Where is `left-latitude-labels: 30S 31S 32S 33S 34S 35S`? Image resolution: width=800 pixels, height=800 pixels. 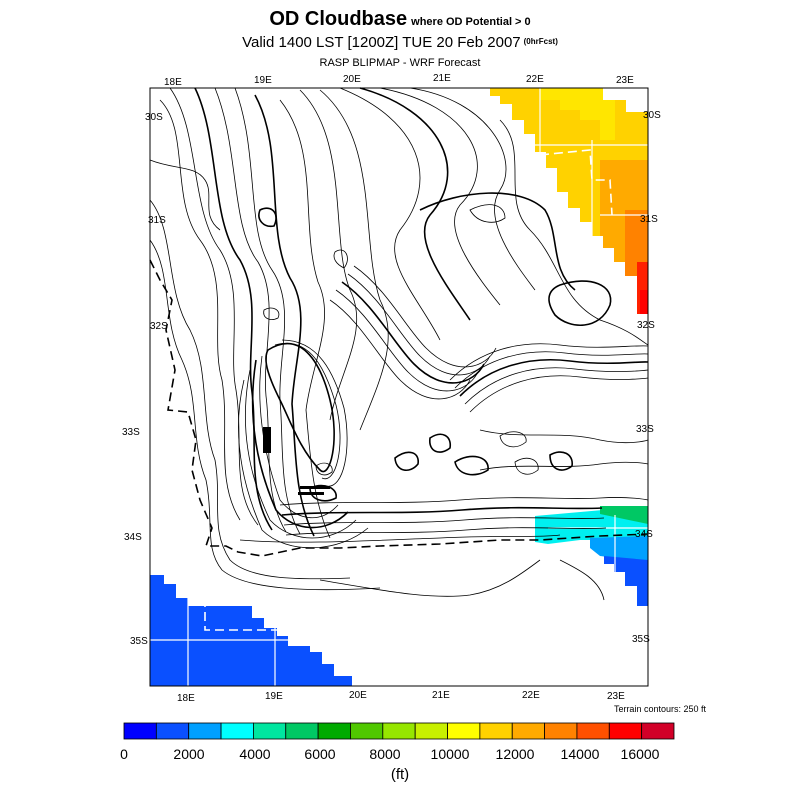 left-latitude-labels: 30S 31S 32S 33S 34S 35S is located at coordinates (145, 379).